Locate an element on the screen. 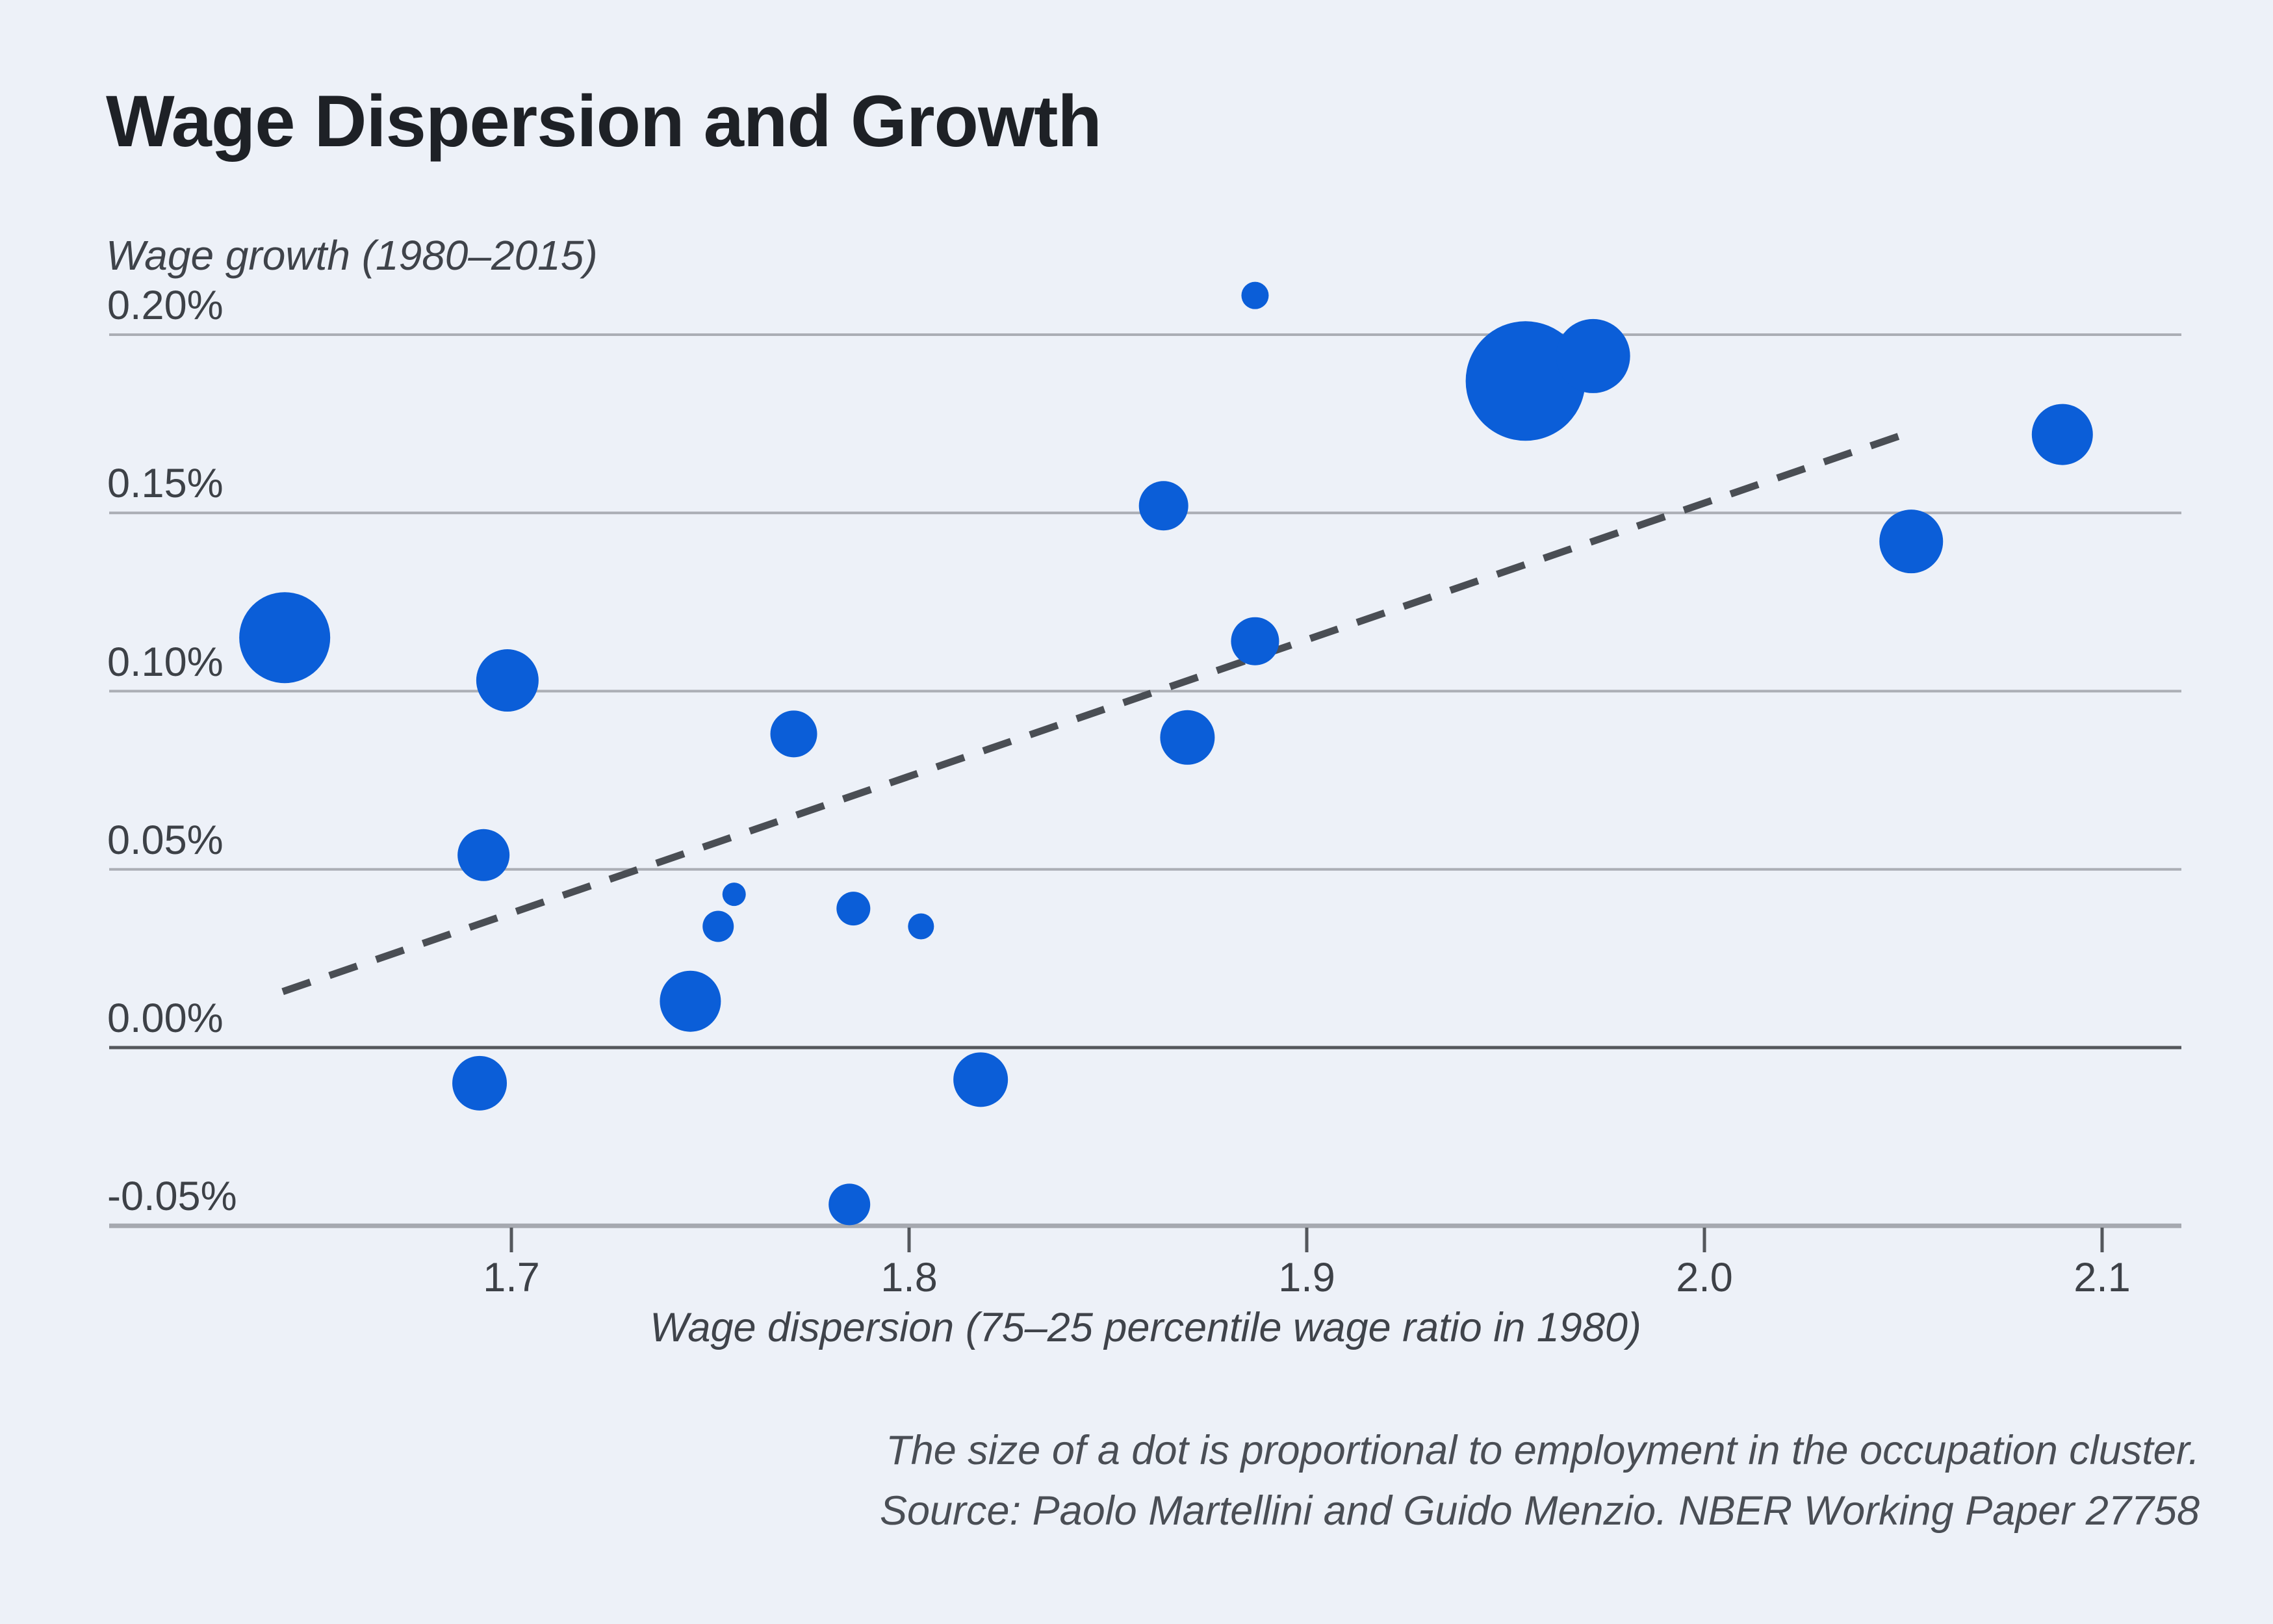  y-tick-label: 0.20% is located at coordinates (165, 305).